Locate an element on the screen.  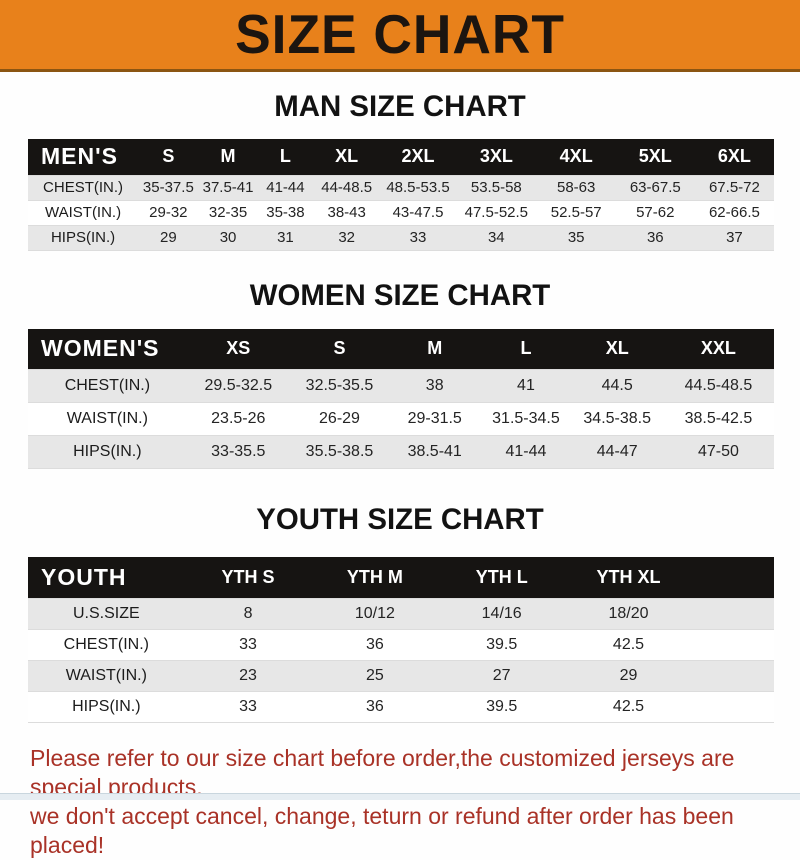
size-value-cell: 26-29 is located at coordinates (339, 418).